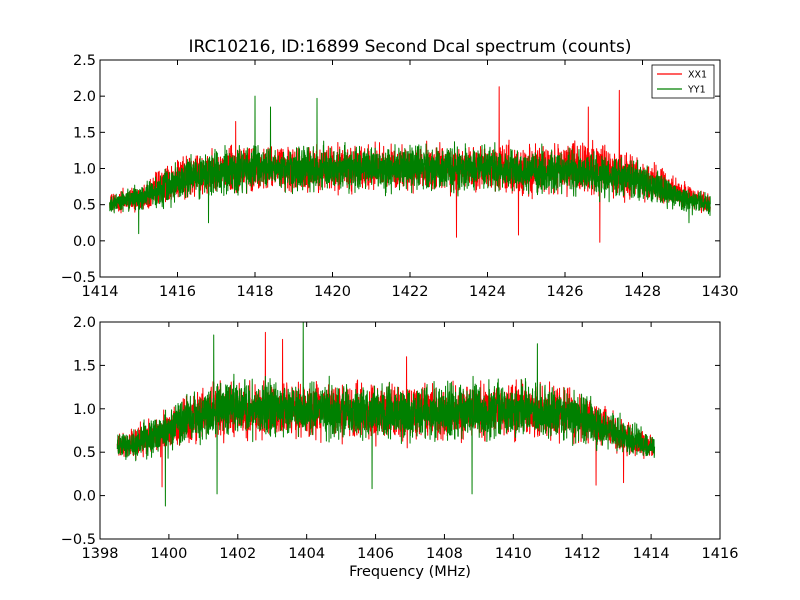  Describe the element at coordinates (255, 292) in the screenshot. I see `x-tick-label: 1418` at that location.